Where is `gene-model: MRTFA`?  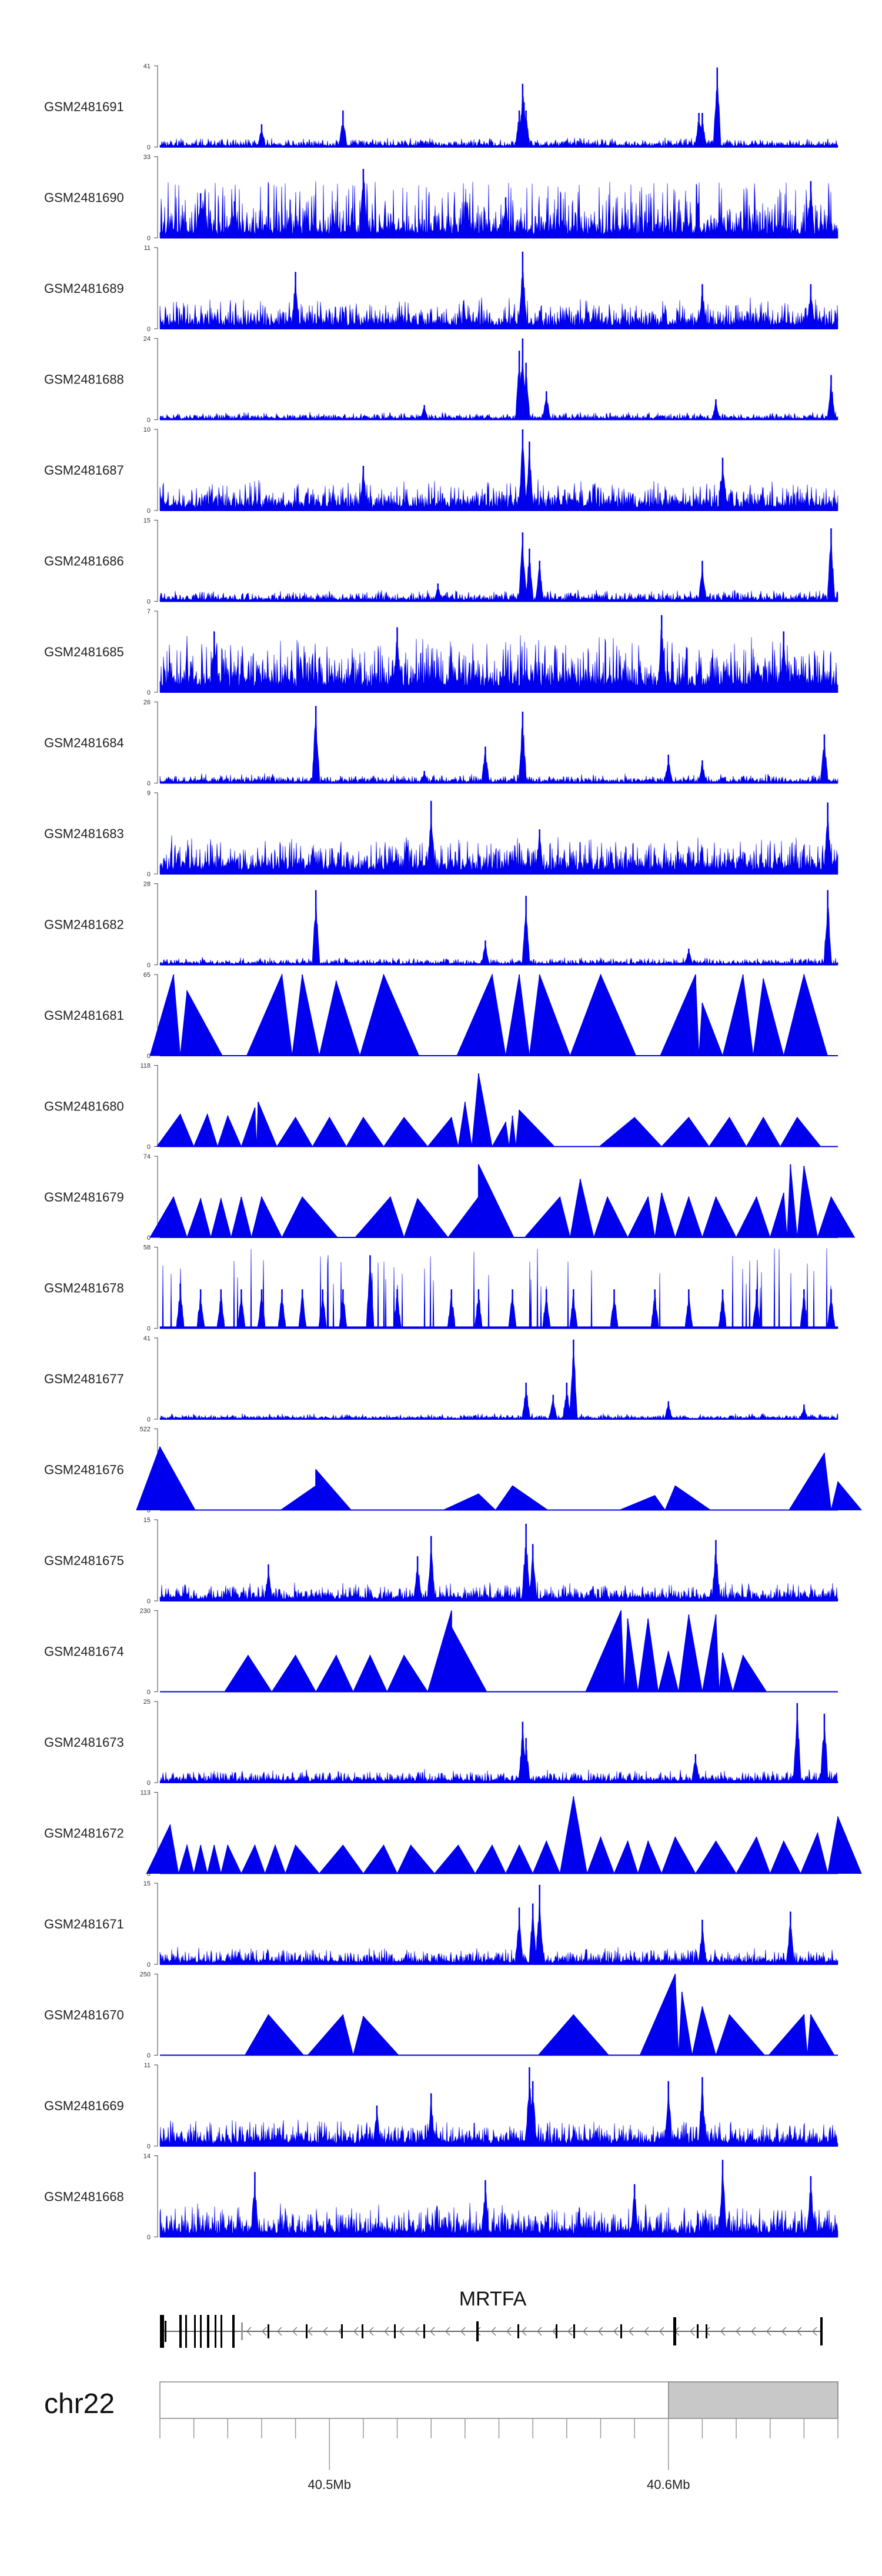 gene-model: MRTFA is located at coordinates (491, 2318).